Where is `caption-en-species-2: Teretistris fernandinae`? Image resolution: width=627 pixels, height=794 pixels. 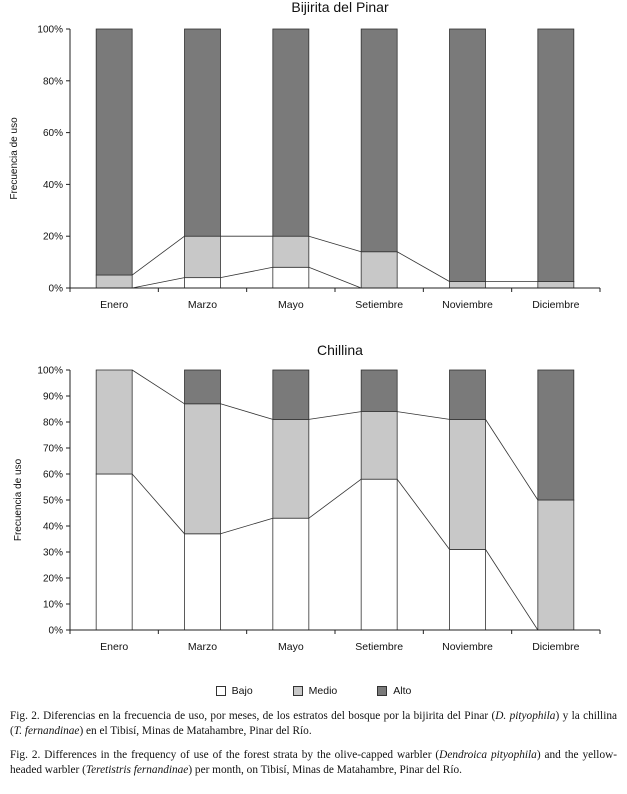
caption-en-species-2: Teretistris fernandinae is located at coordinates (137, 770).